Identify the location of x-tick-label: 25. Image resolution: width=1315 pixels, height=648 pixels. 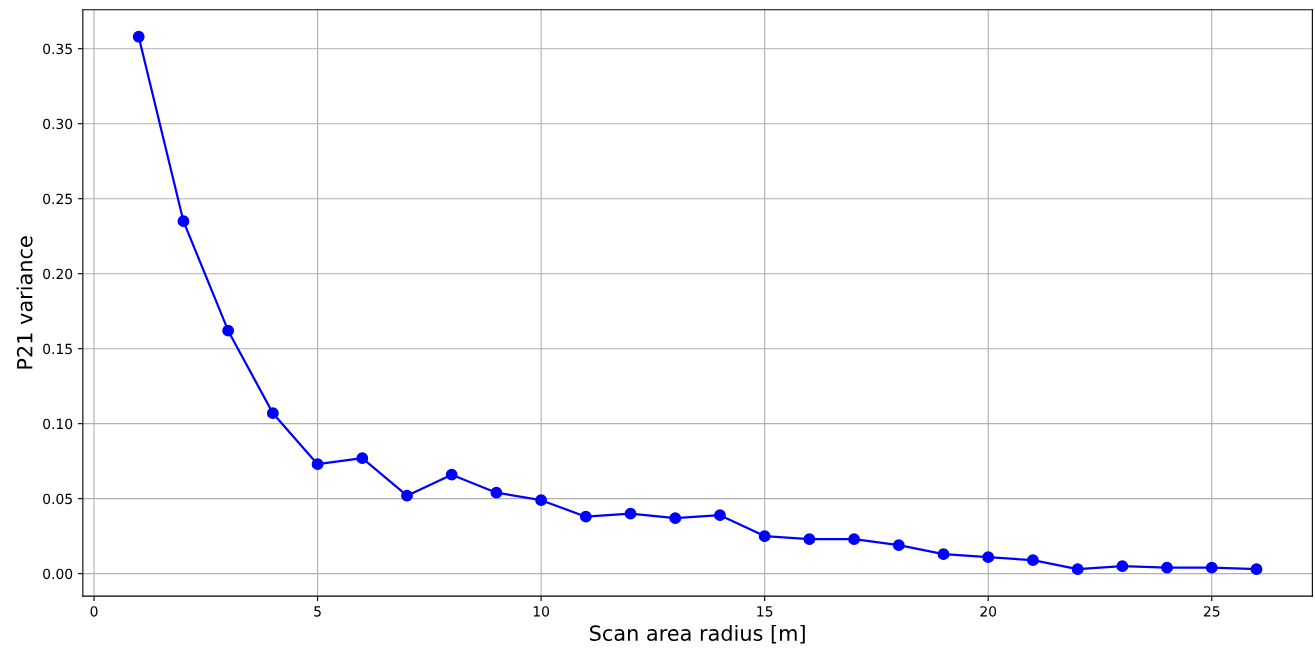
(1211, 611).